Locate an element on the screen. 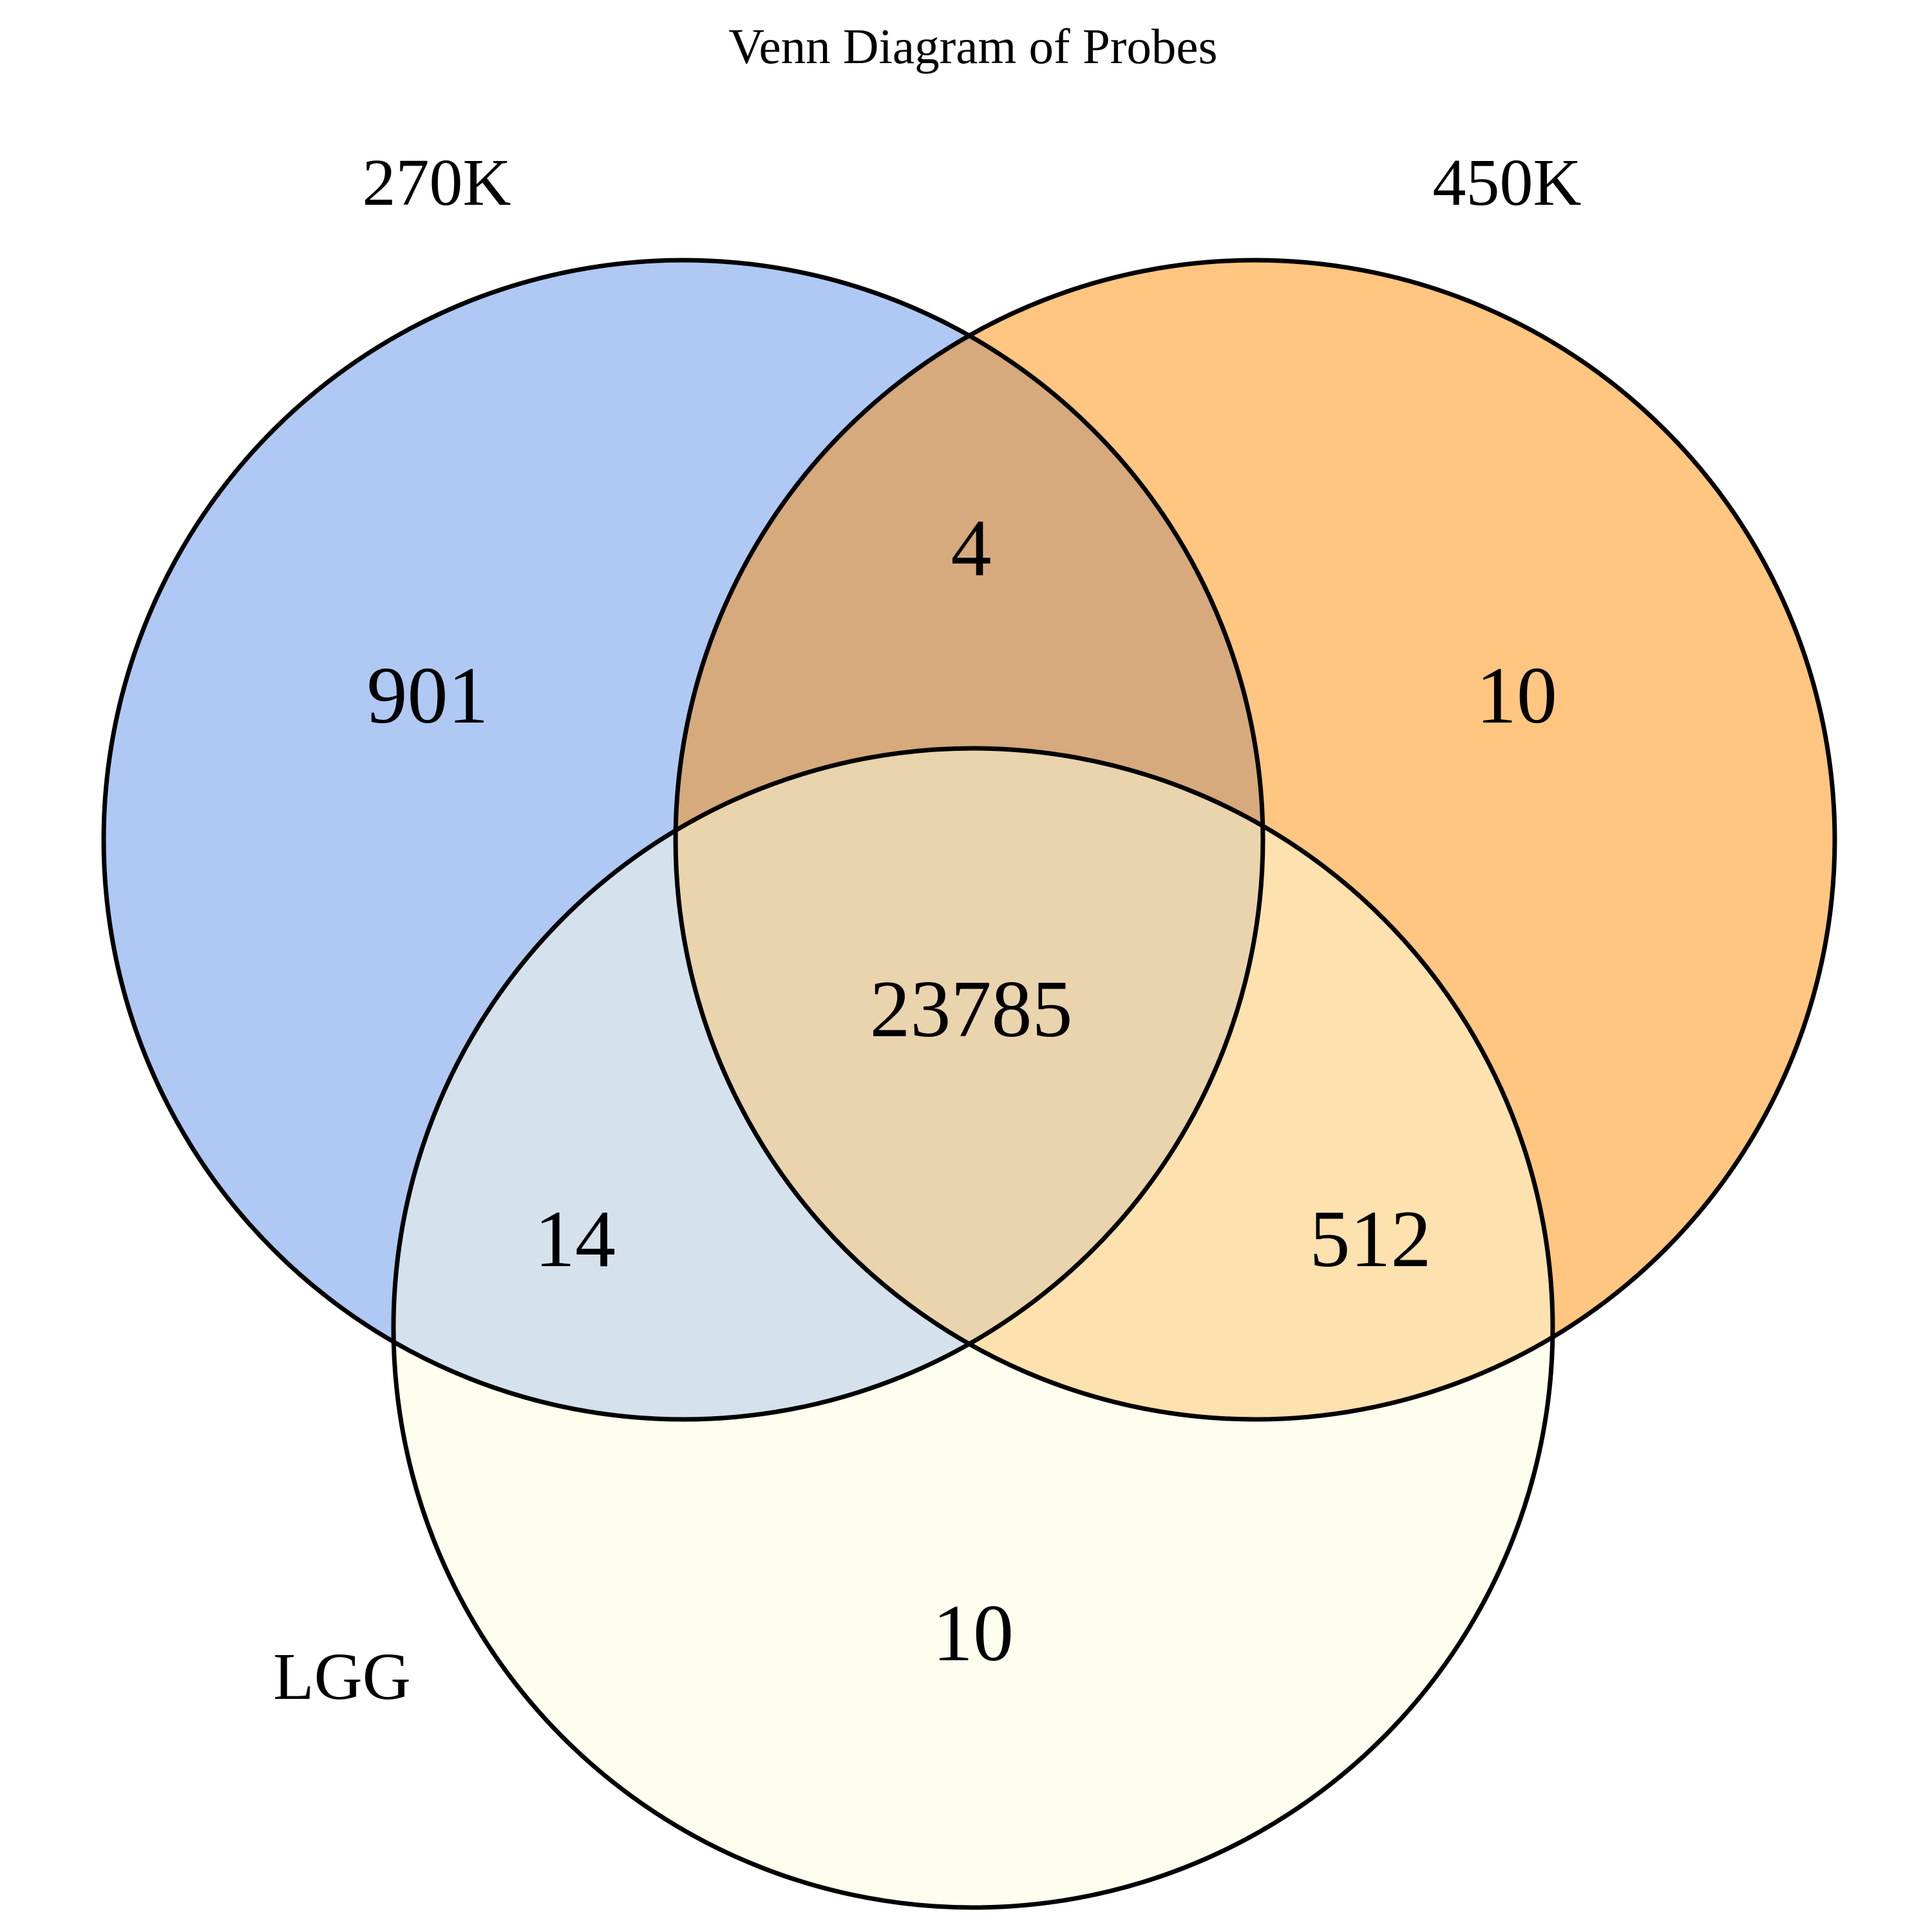 Image resolution: width=1932 pixels, height=1932 pixels. set-label-270k: 270K is located at coordinates (436, 183).